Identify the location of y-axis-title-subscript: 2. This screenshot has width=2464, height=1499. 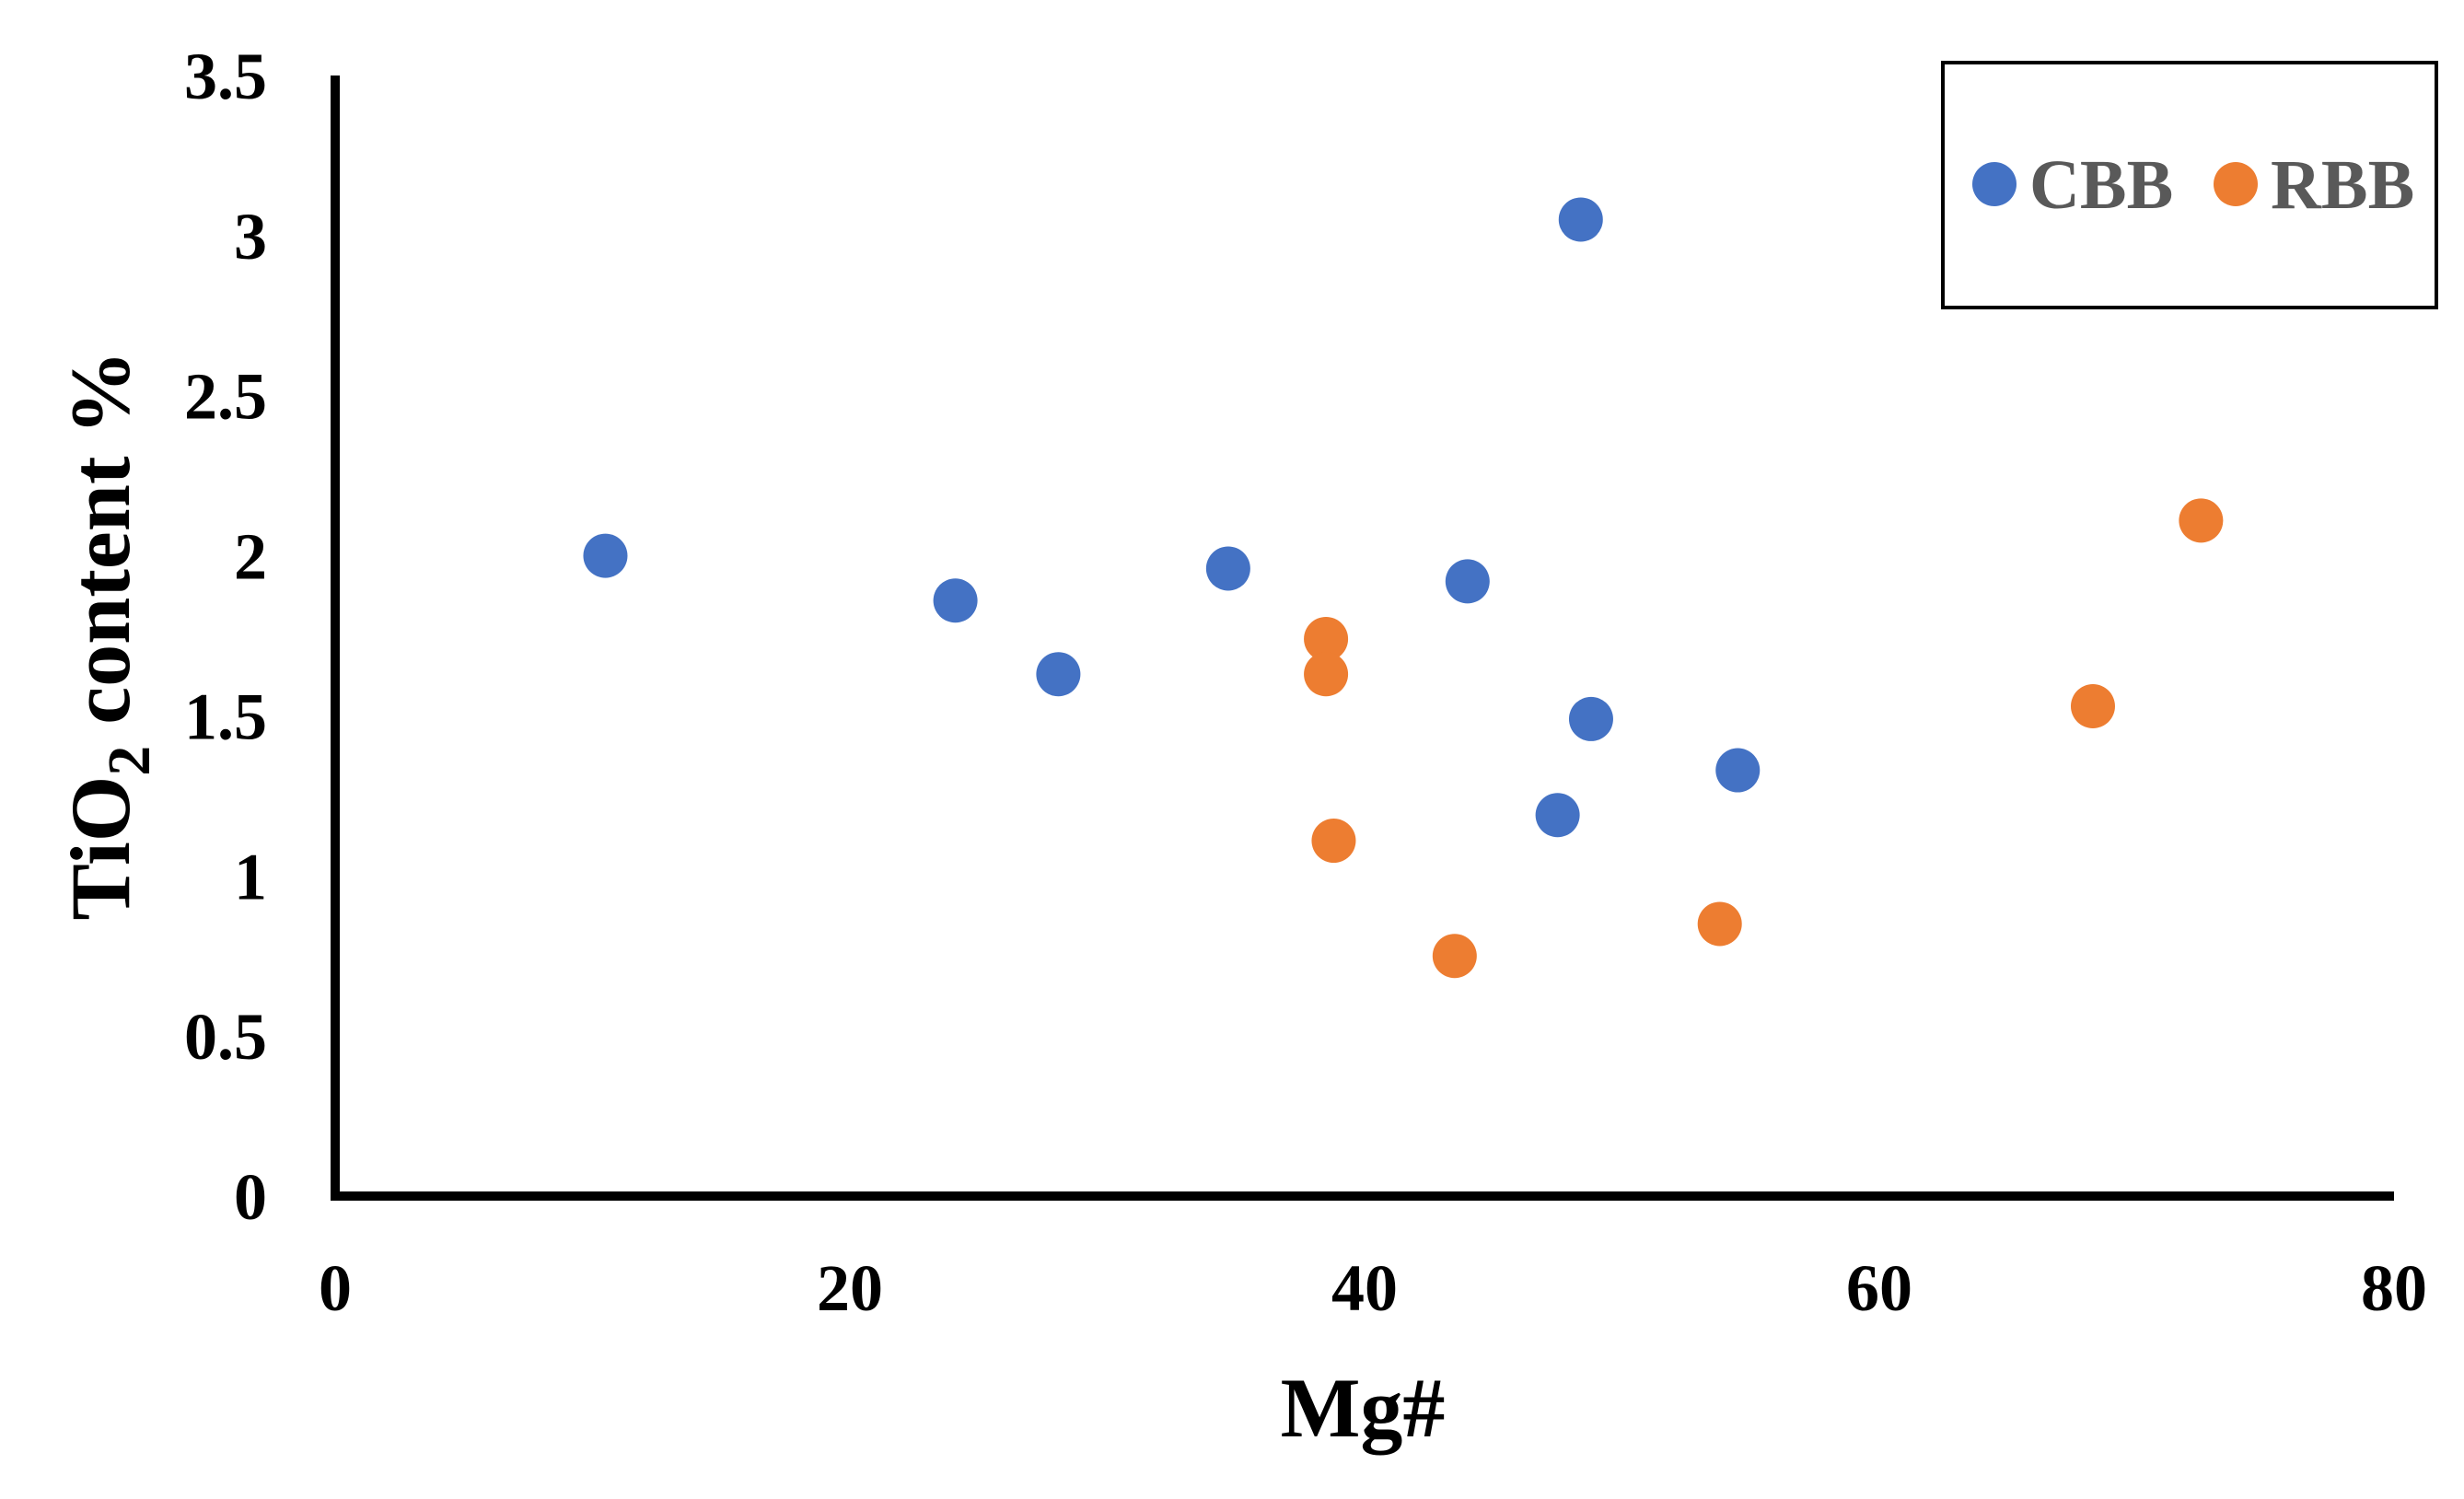
(129, 761).